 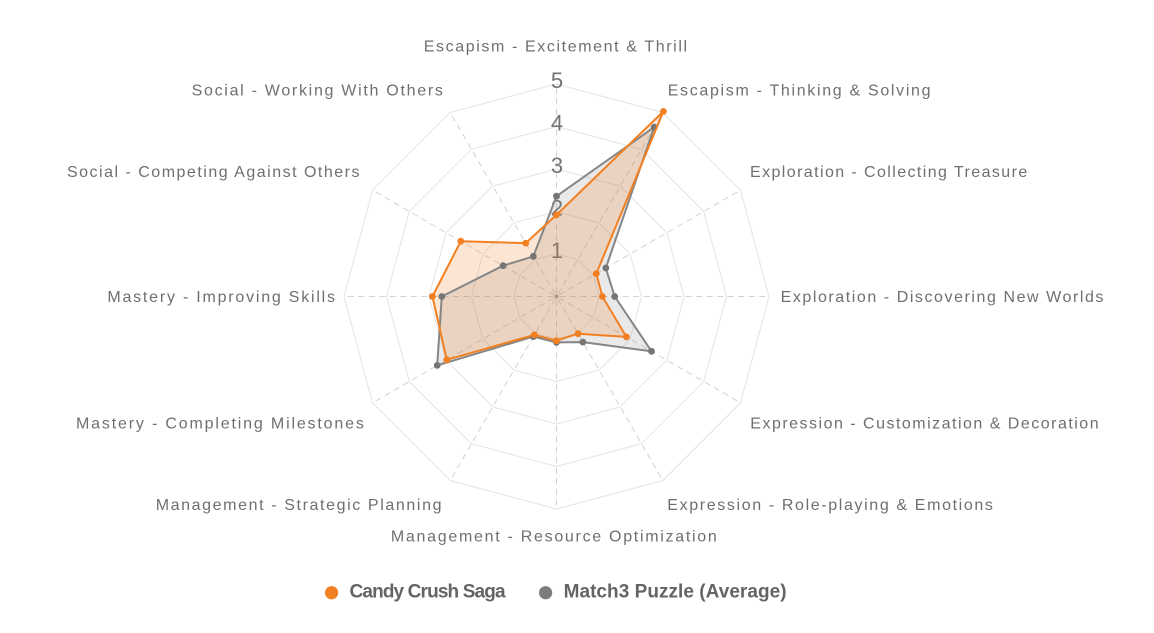 What do you see at coordinates (925, 424) in the screenshot?
I see `svg-text:Expression - Customization & D: Expression - Customization & Decoration` at bounding box center [925, 424].